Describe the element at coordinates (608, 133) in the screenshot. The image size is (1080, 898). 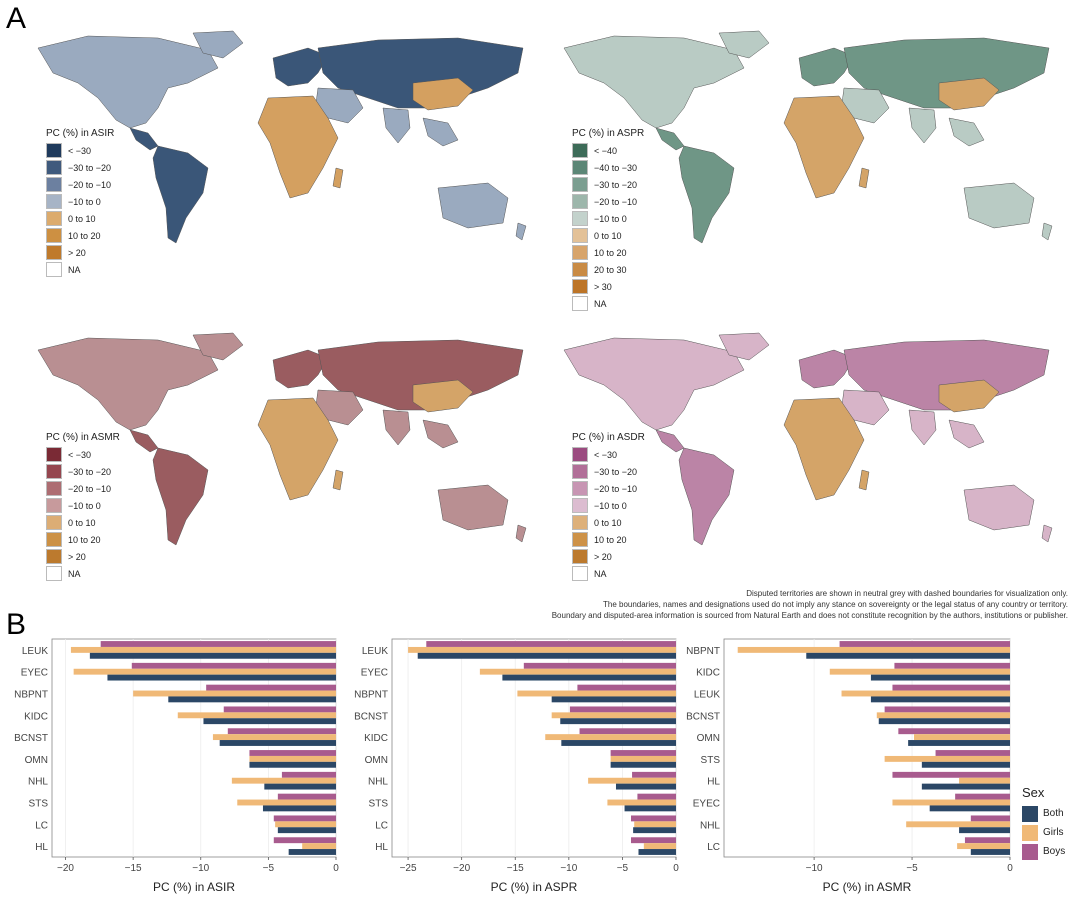
I see `legend-title: PC (%) in ASPR` at that location.